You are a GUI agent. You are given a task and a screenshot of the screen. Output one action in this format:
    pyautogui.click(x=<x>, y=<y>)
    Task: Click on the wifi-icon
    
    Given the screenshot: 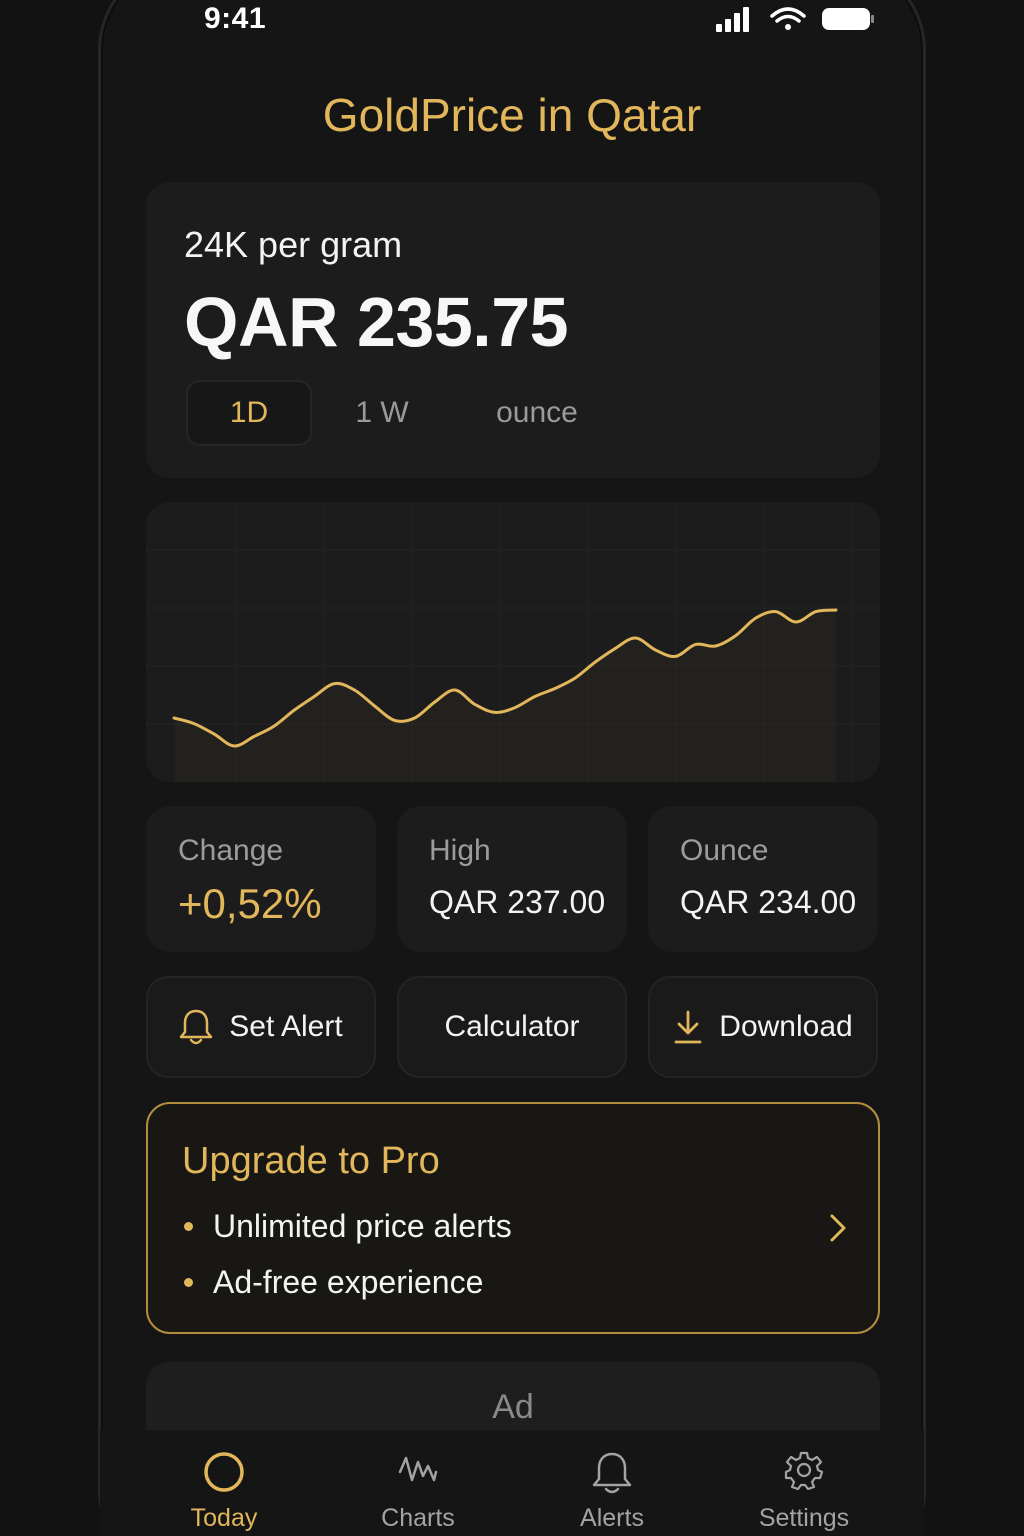 What is the action you would take?
    pyautogui.click(x=788, y=18)
    